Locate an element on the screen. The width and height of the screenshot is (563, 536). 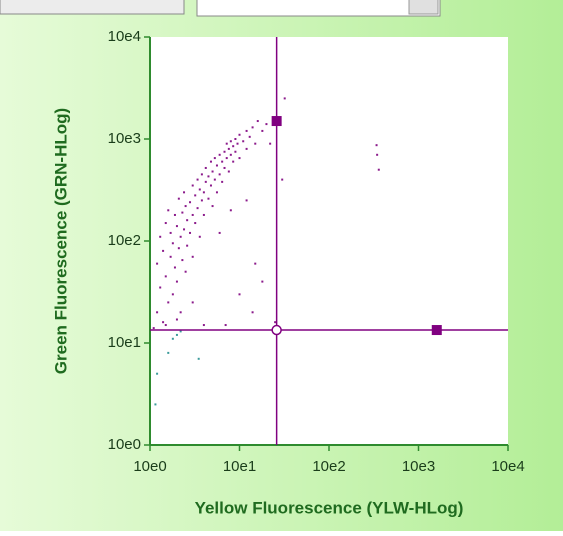
dropdown-button is located at coordinates (423, 7).